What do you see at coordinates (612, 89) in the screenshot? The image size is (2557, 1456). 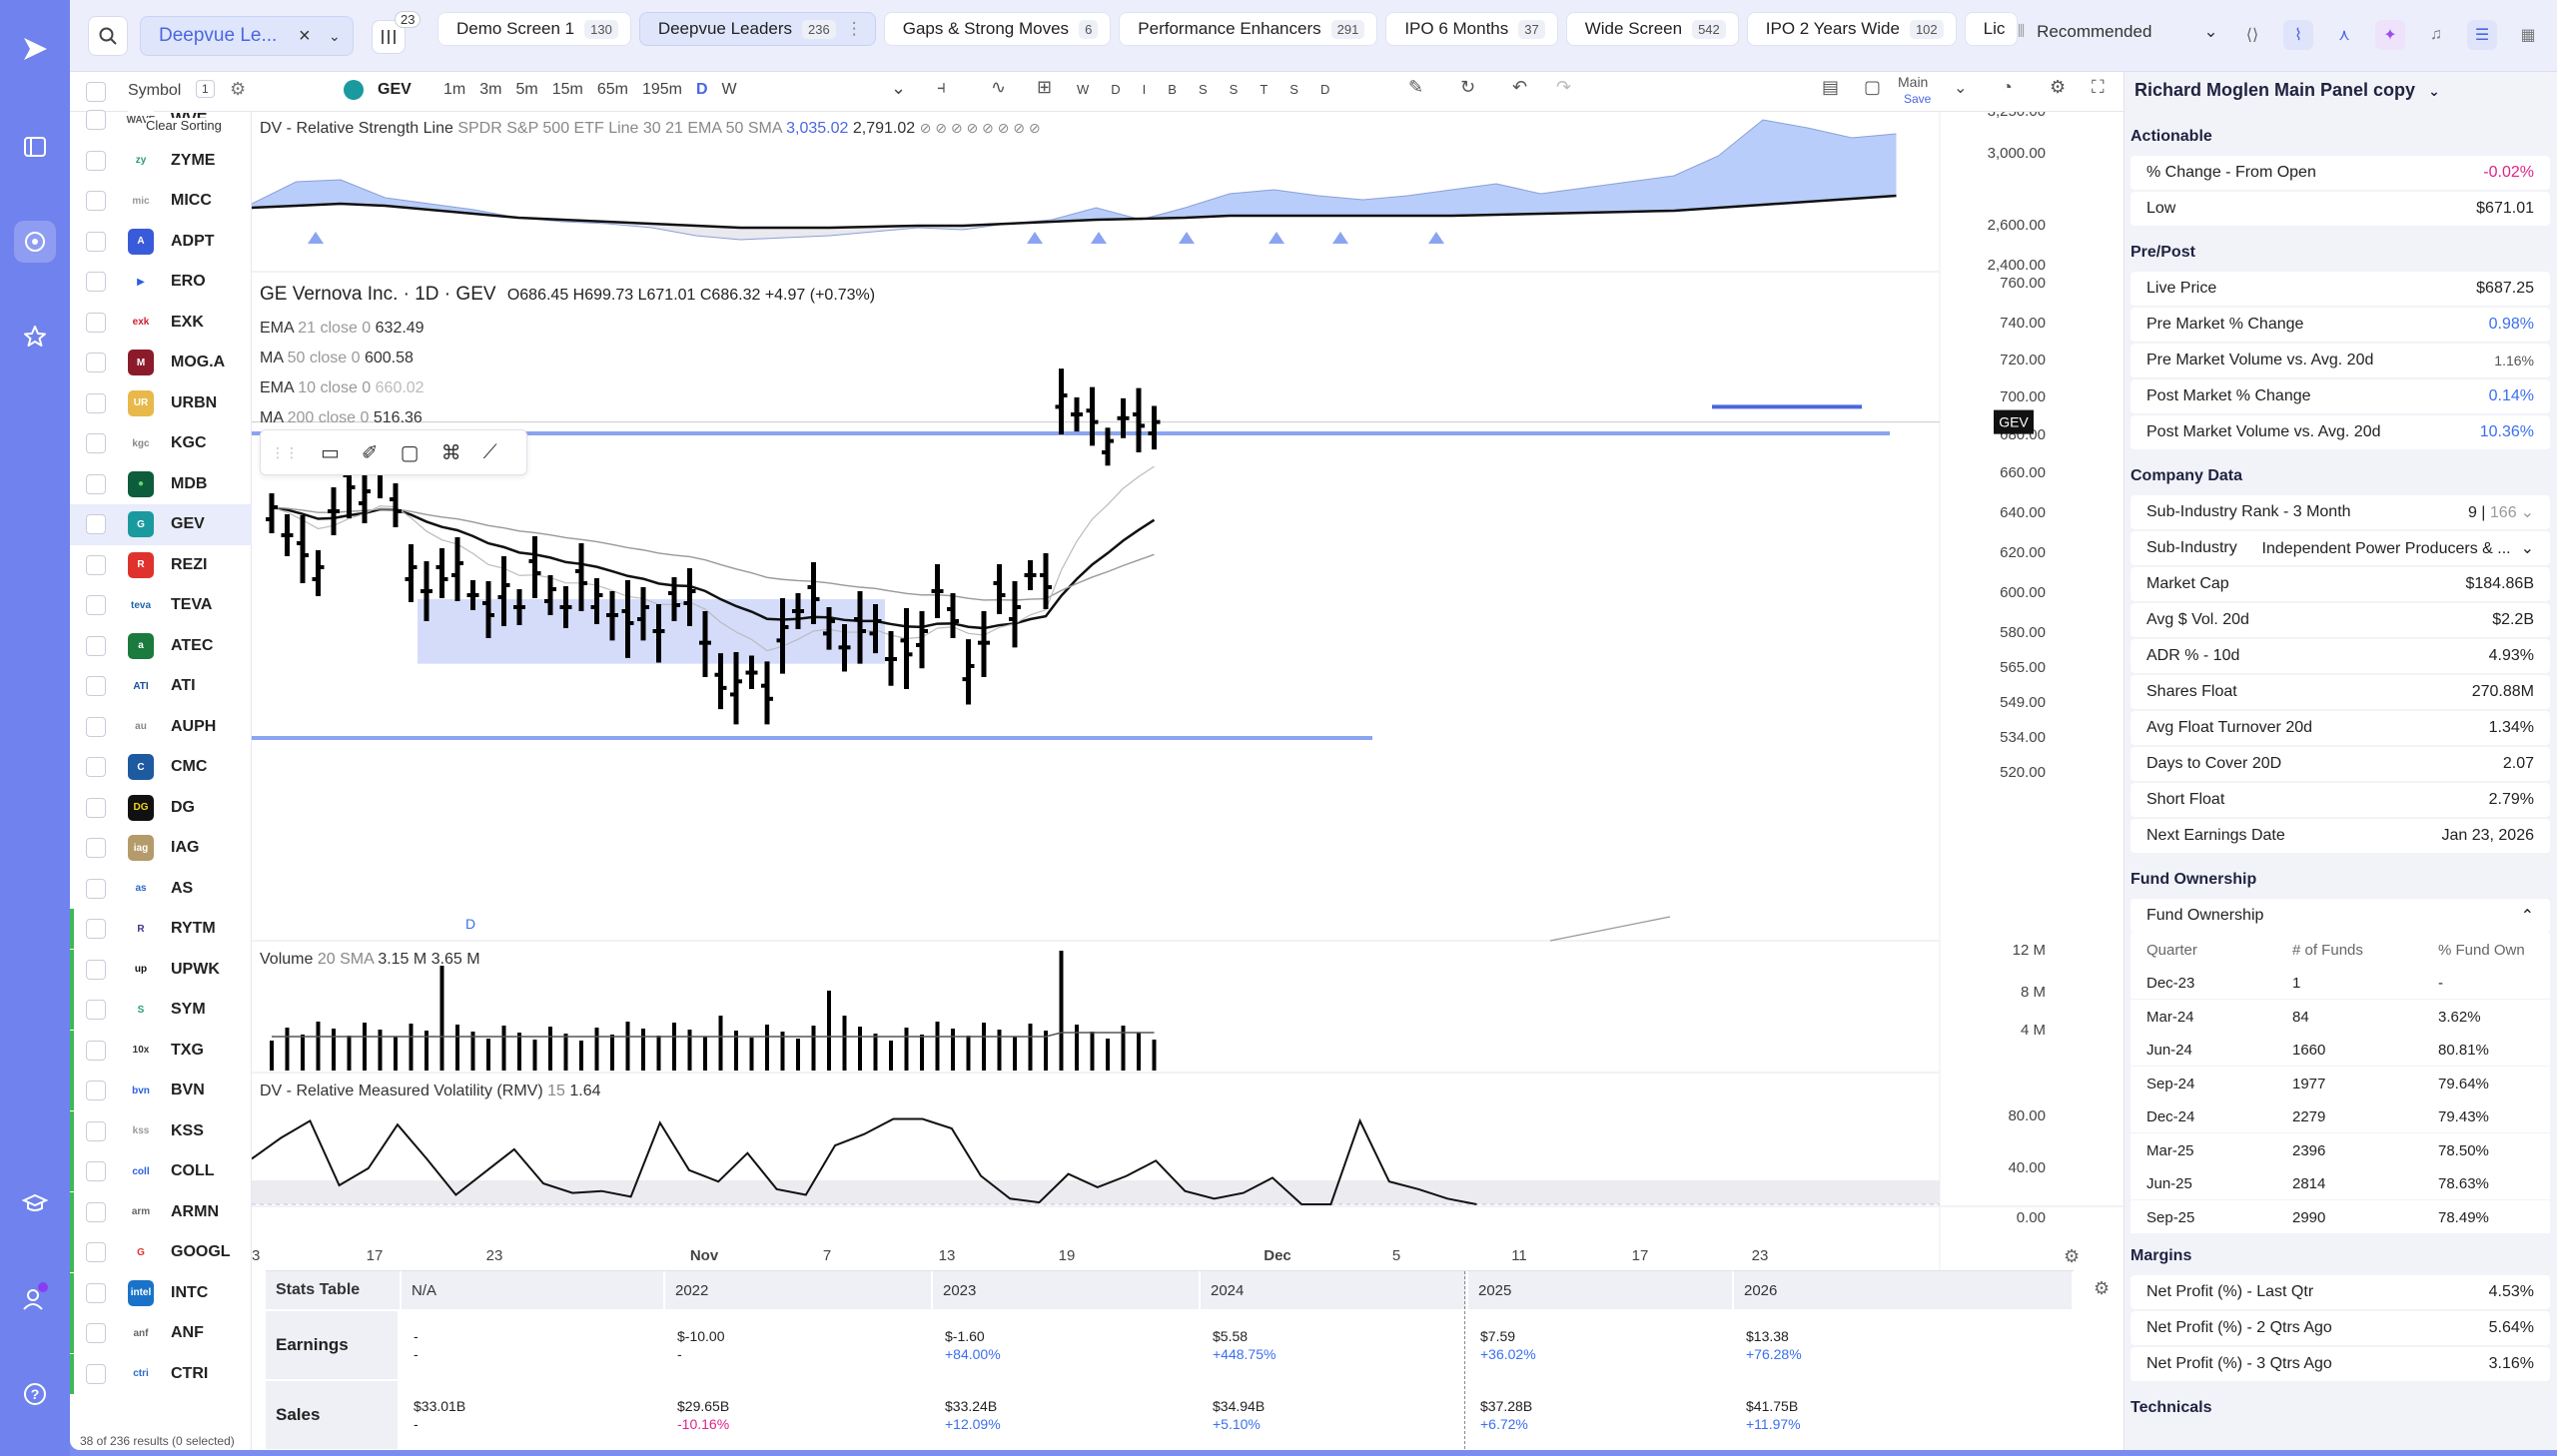 I see `interval-65m: 65m` at bounding box center [612, 89].